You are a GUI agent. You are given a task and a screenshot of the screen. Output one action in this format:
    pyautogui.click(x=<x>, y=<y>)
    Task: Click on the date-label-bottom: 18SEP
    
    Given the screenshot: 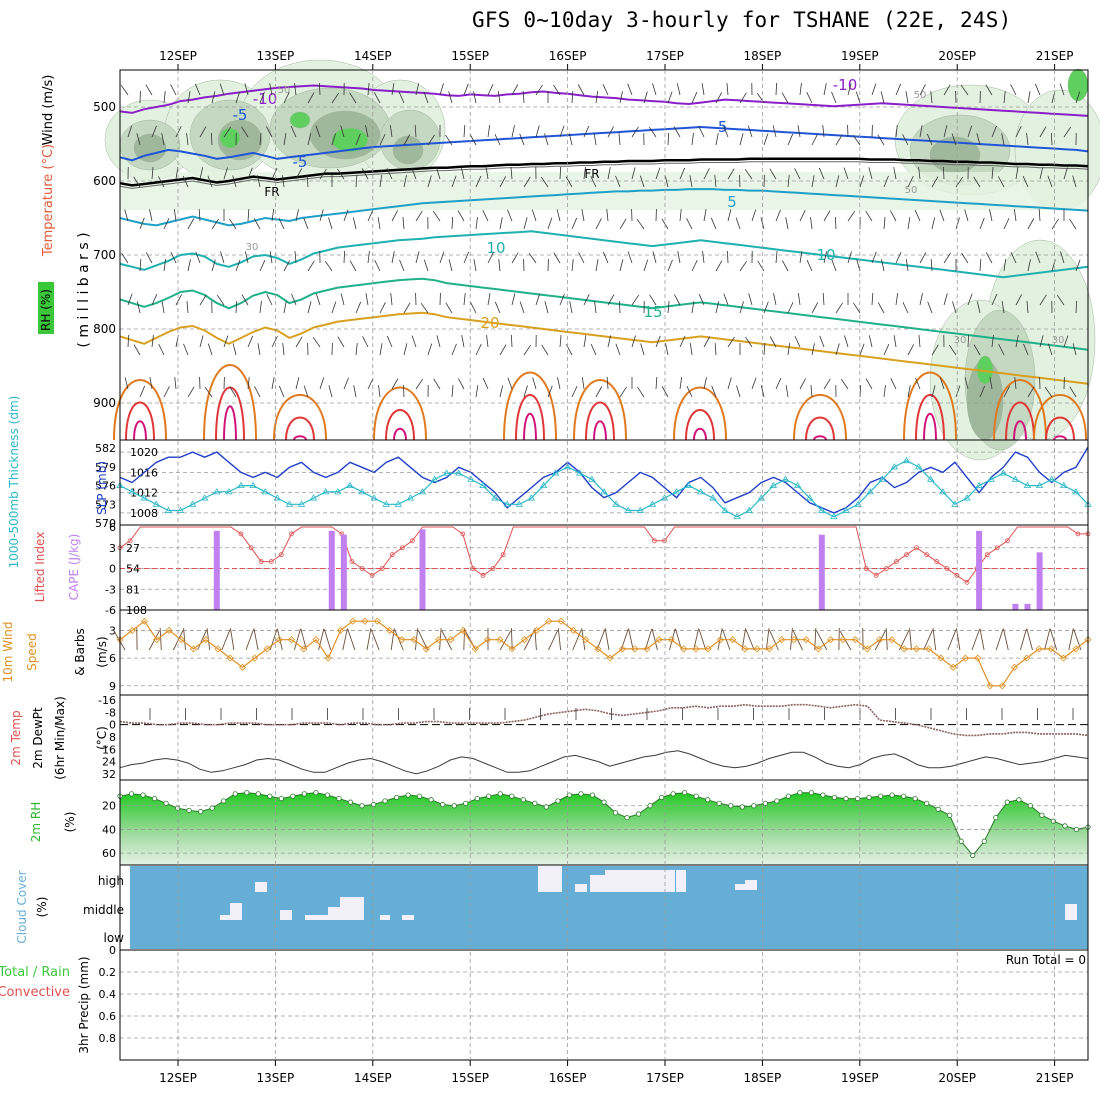 What is the action you would take?
    pyautogui.click(x=763, y=1078)
    